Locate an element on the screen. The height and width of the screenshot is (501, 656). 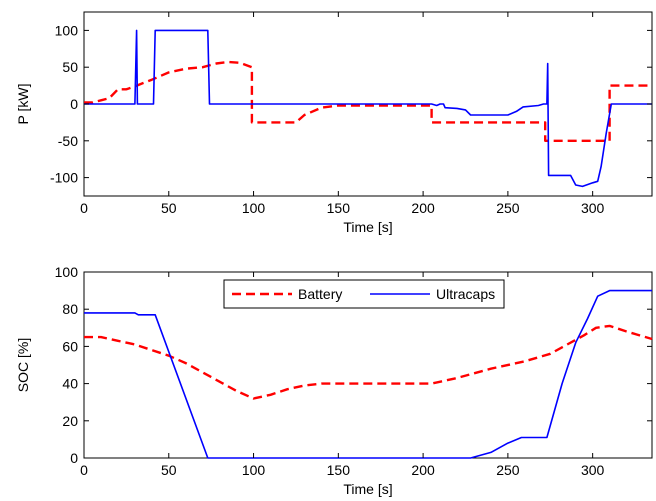
soc-x-tick-label: 150 is located at coordinates (339, 470).